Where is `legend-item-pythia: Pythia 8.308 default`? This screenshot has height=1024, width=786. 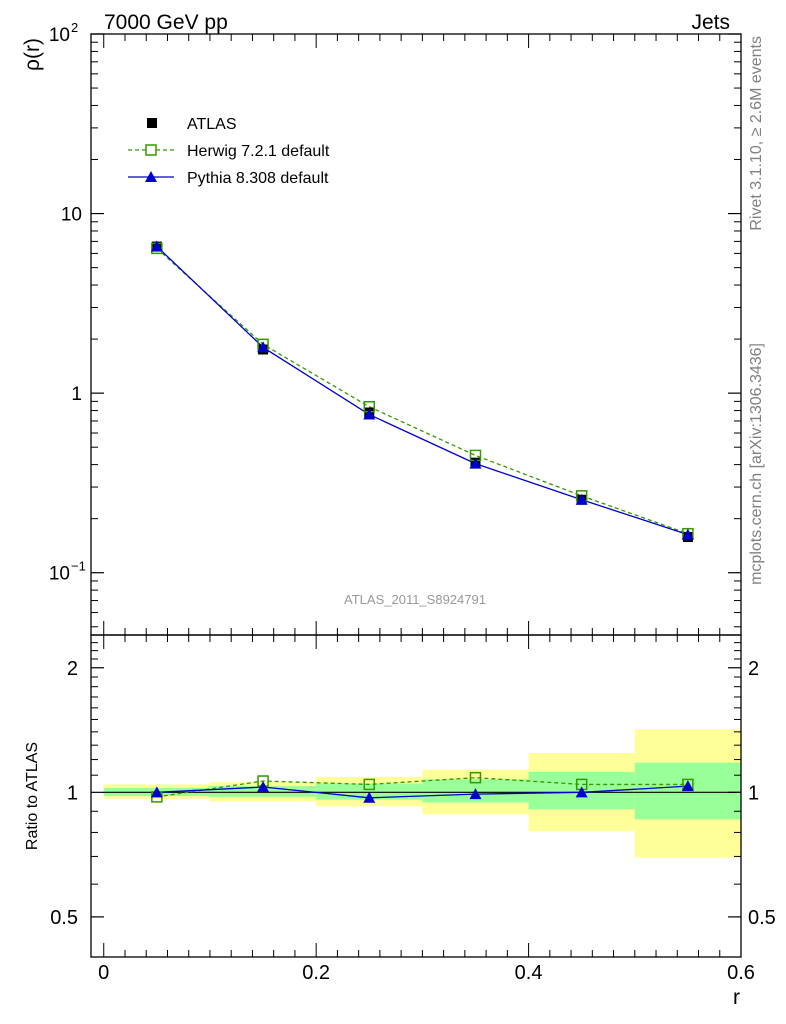 legend-item-pythia: Pythia 8.308 default is located at coordinates (228, 178).